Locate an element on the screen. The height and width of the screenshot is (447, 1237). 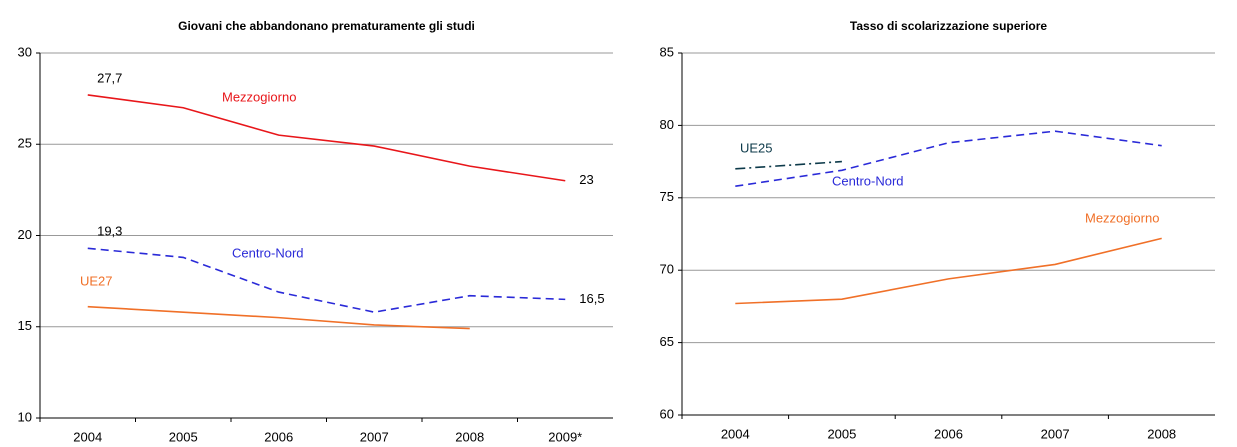
data-label: 23 is located at coordinates (586, 179).